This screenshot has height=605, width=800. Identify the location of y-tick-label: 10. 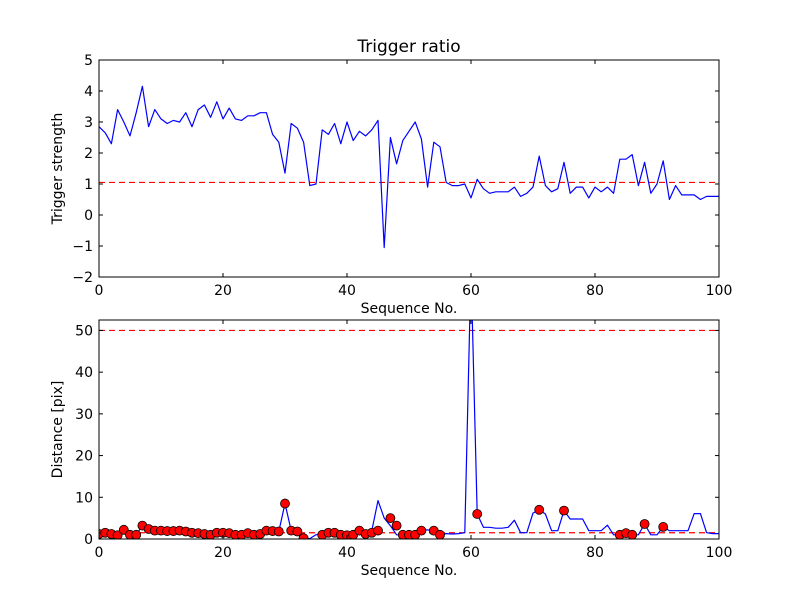
(84, 498).